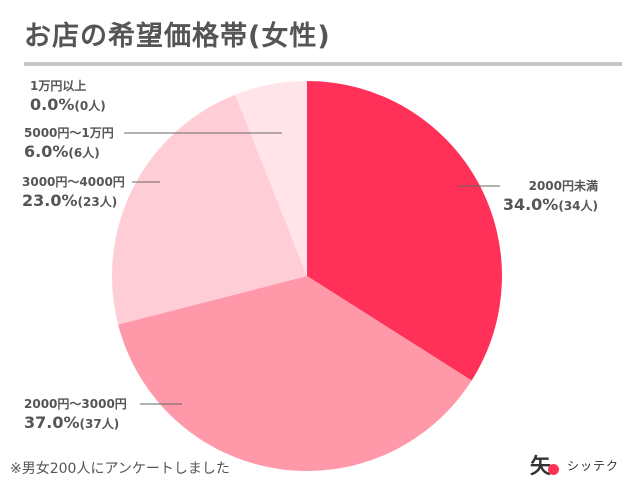  I want to click on slice-count: (0人), so click(89, 105).